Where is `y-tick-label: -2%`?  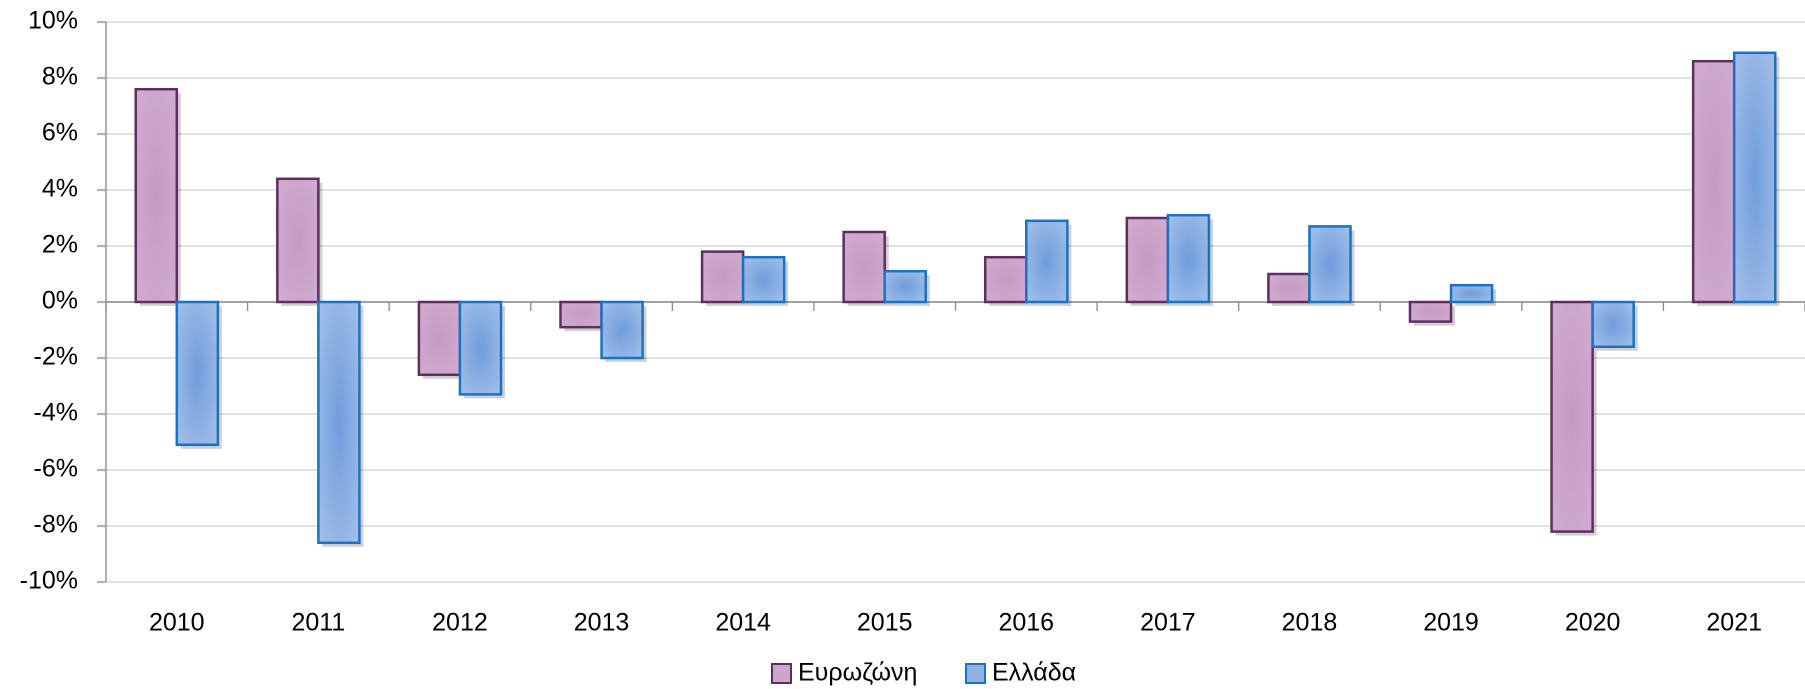
y-tick-label: -2% is located at coordinates (56, 357).